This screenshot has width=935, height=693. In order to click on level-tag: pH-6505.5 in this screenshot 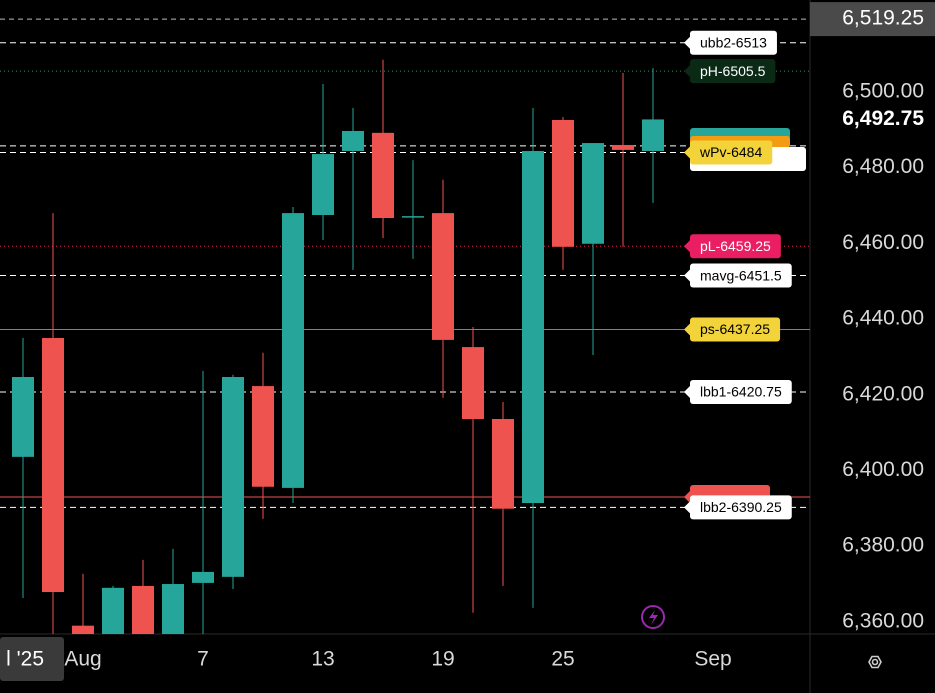, I will do `click(730, 71)`.